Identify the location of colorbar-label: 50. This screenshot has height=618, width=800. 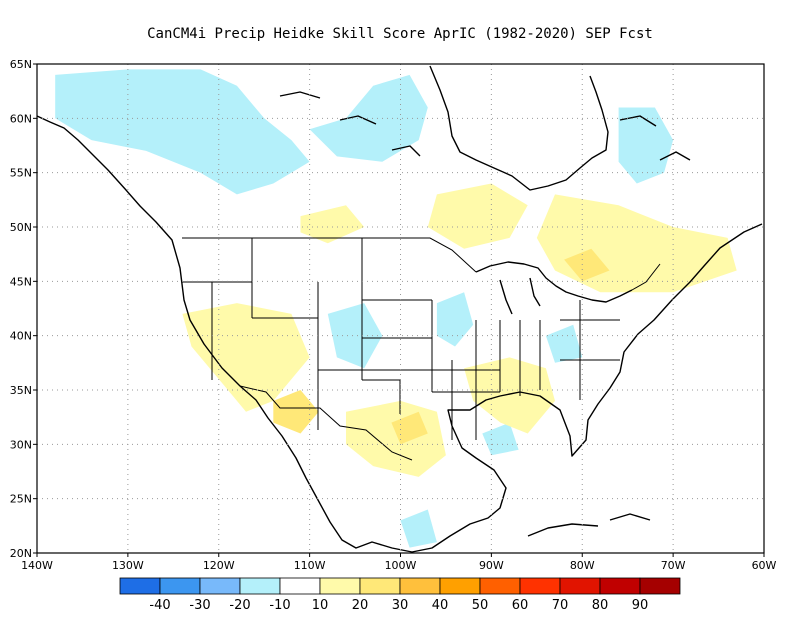
(480, 605).